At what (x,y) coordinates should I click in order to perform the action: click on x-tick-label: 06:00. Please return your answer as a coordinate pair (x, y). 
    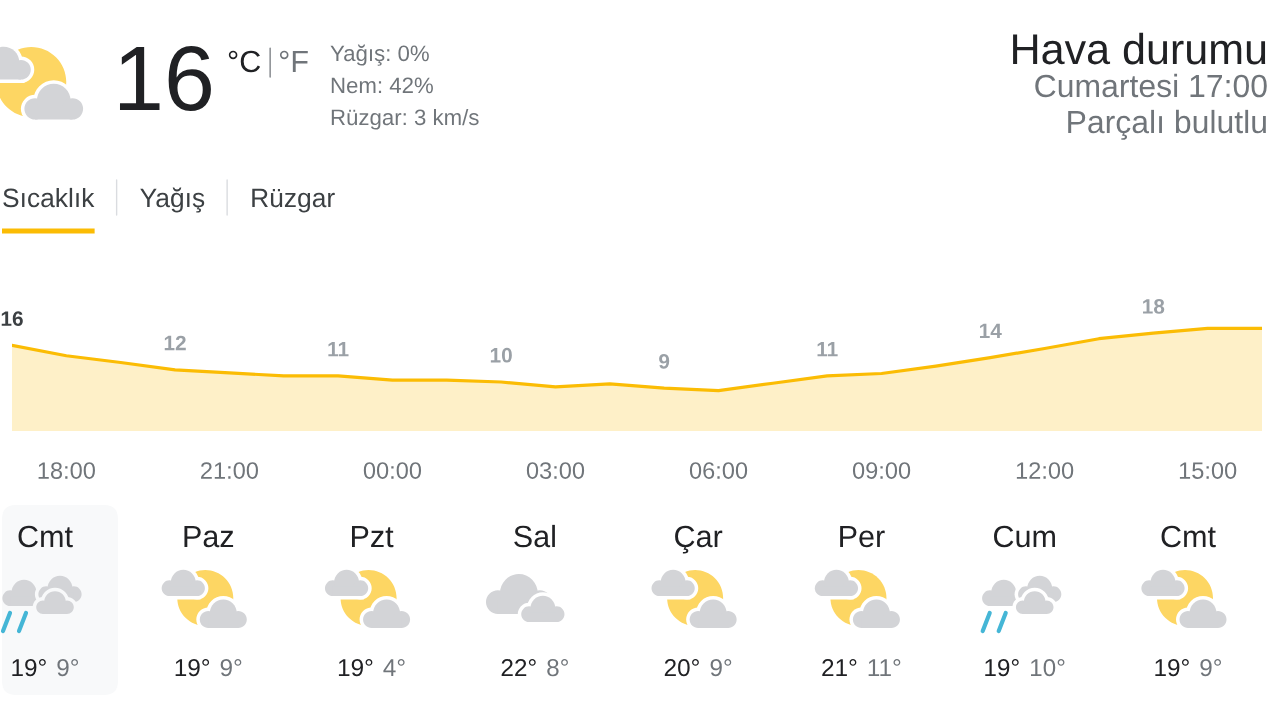
    Looking at the image, I should click on (718, 470).